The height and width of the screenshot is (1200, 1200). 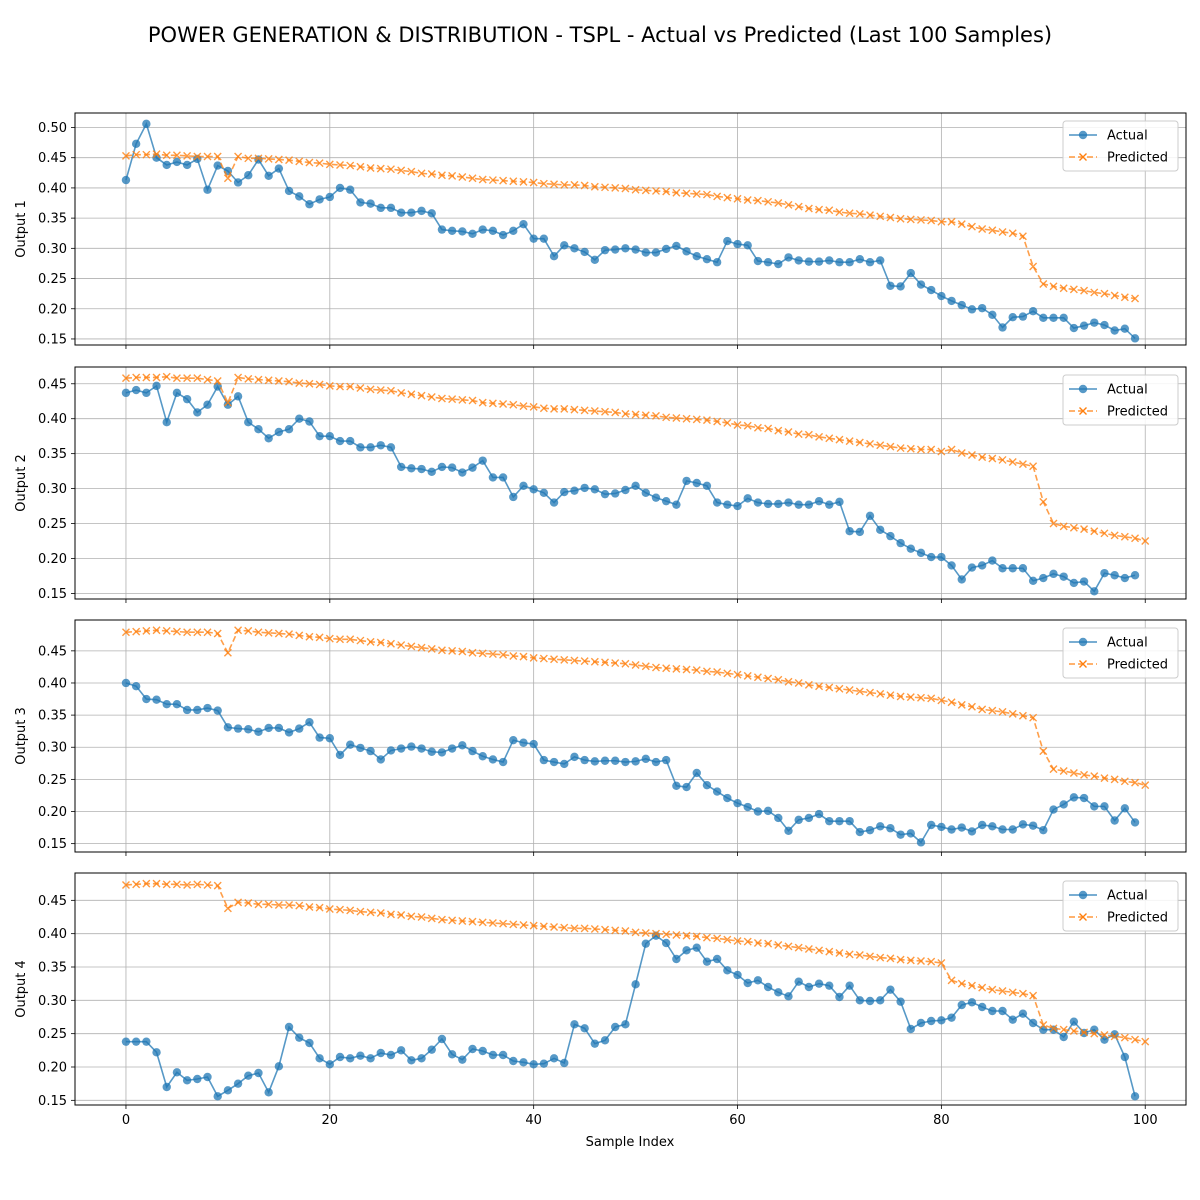 What do you see at coordinates (52, 384) in the screenshot?
I see `y-tick-label: 0.45` at bounding box center [52, 384].